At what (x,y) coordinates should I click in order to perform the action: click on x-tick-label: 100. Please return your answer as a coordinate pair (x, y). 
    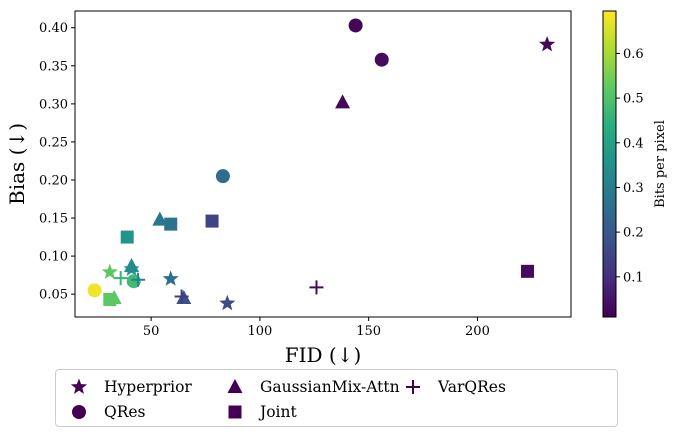
    Looking at the image, I should click on (259, 331).